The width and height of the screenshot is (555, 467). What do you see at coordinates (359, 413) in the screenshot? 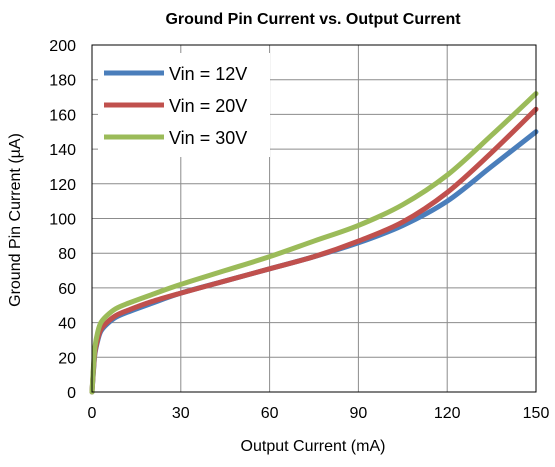
I see `x-tick-label: 90` at bounding box center [359, 413].